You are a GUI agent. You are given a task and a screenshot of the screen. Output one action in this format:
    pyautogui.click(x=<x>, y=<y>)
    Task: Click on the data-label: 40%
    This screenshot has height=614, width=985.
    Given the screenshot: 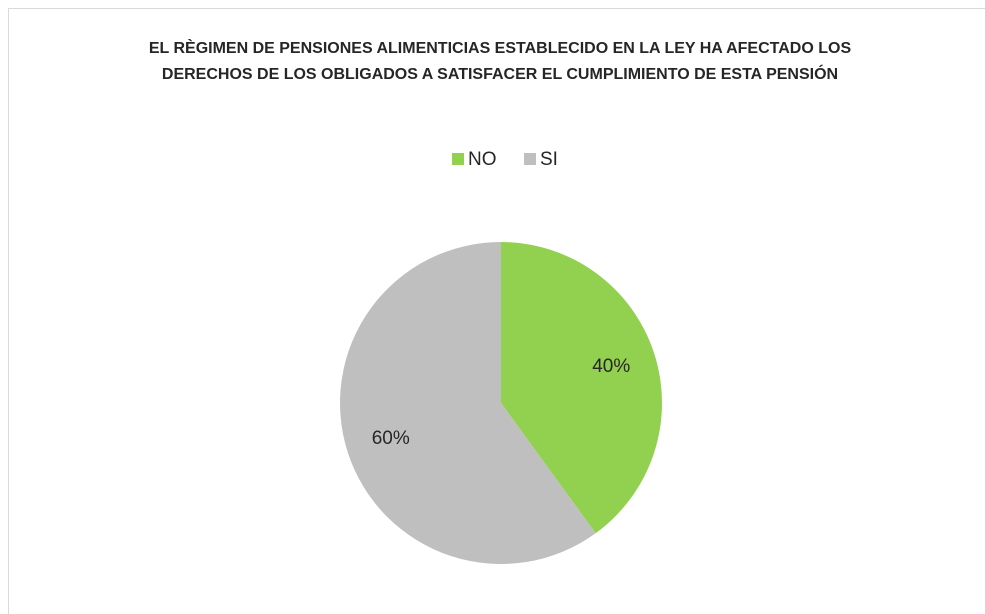 What is the action you would take?
    pyautogui.click(x=611, y=366)
    